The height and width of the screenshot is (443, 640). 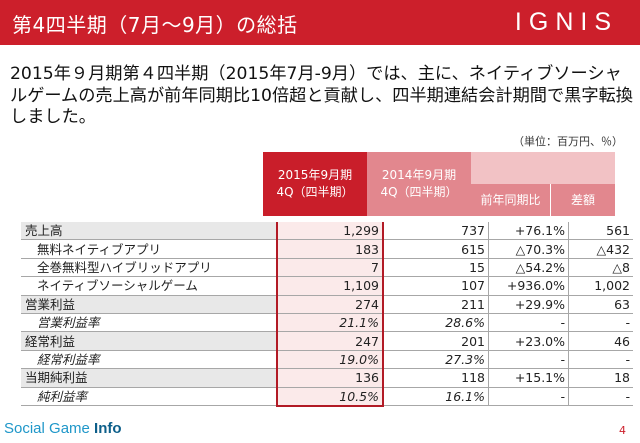 I want to click on table-row: ネイティブソーシャルゲーム 1,109 107 +936.0% 1,002, so click(x=327, y=286).